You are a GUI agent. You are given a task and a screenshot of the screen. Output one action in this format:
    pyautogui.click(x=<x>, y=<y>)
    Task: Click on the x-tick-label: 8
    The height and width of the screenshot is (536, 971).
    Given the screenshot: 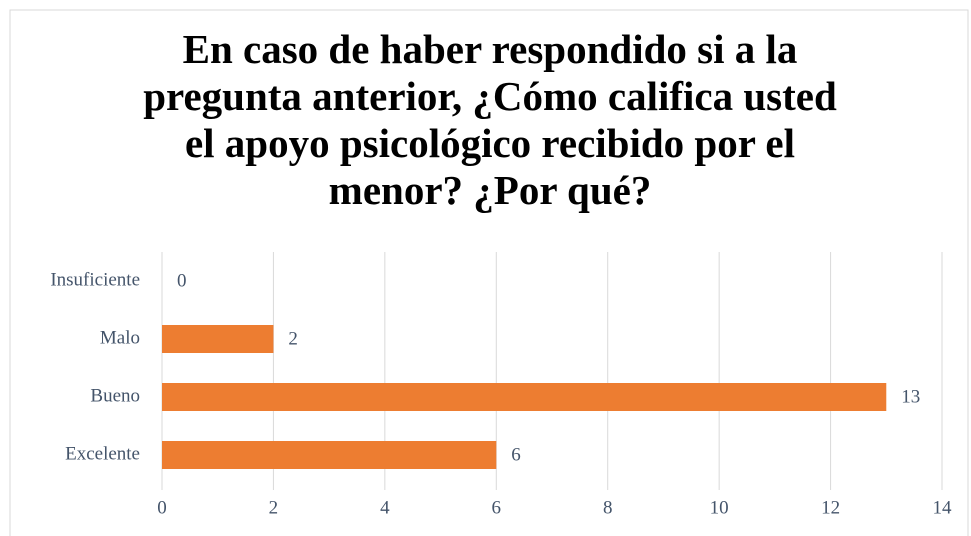 What is the action you would take?
    pyautogui.click(x=608, y=507)
    